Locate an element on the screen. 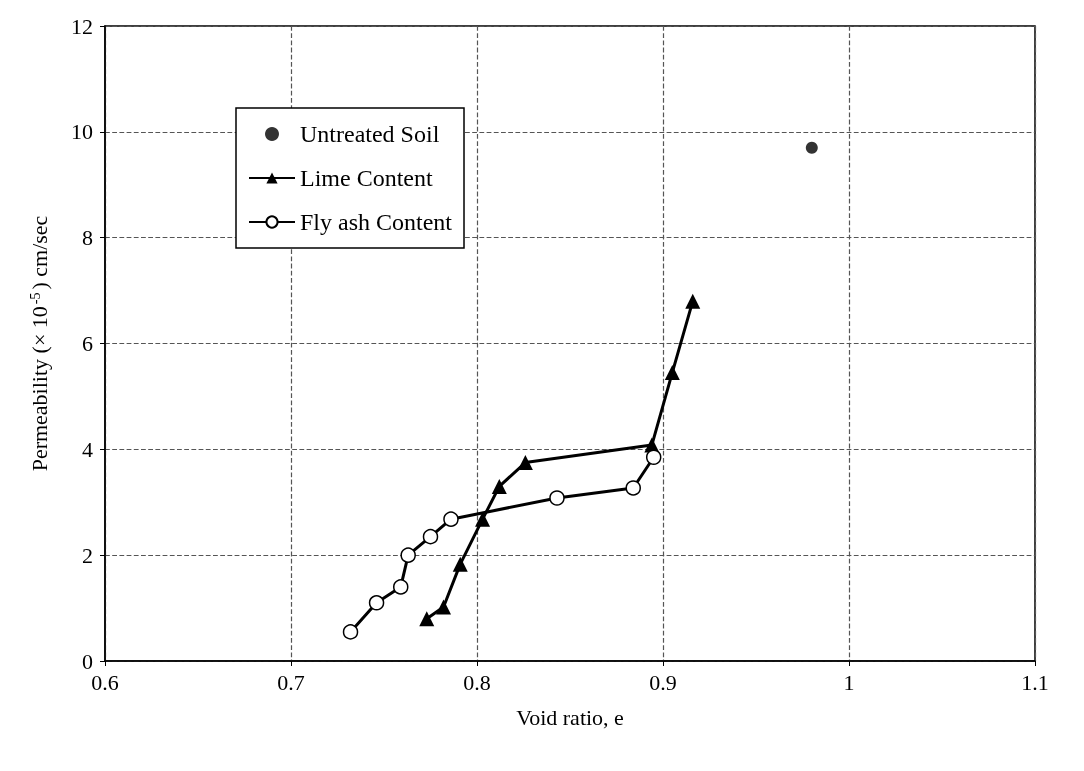 The image size is (1084, 771). y-tick-label: 0 is located at coordinates (87, 661).